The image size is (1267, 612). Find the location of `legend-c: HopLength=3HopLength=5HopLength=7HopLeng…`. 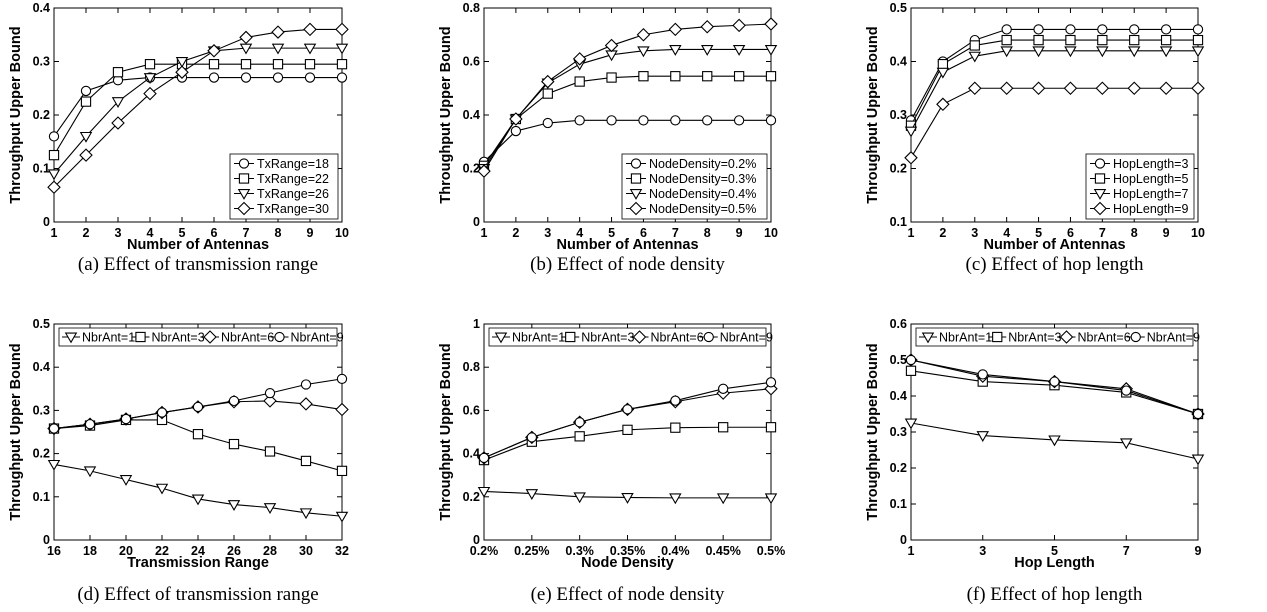

legend-c: HopLength=3HopLength=5HopLength=7HopLeng… is located at coordinates (1140, 186).